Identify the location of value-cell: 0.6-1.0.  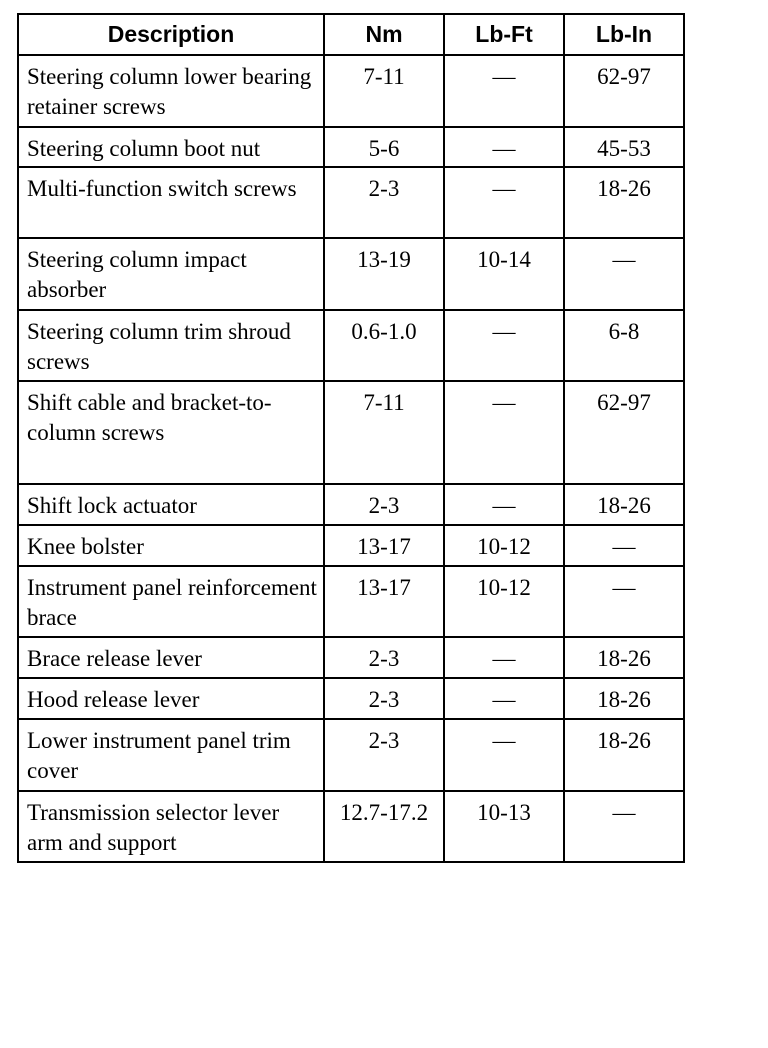
(384, 345).